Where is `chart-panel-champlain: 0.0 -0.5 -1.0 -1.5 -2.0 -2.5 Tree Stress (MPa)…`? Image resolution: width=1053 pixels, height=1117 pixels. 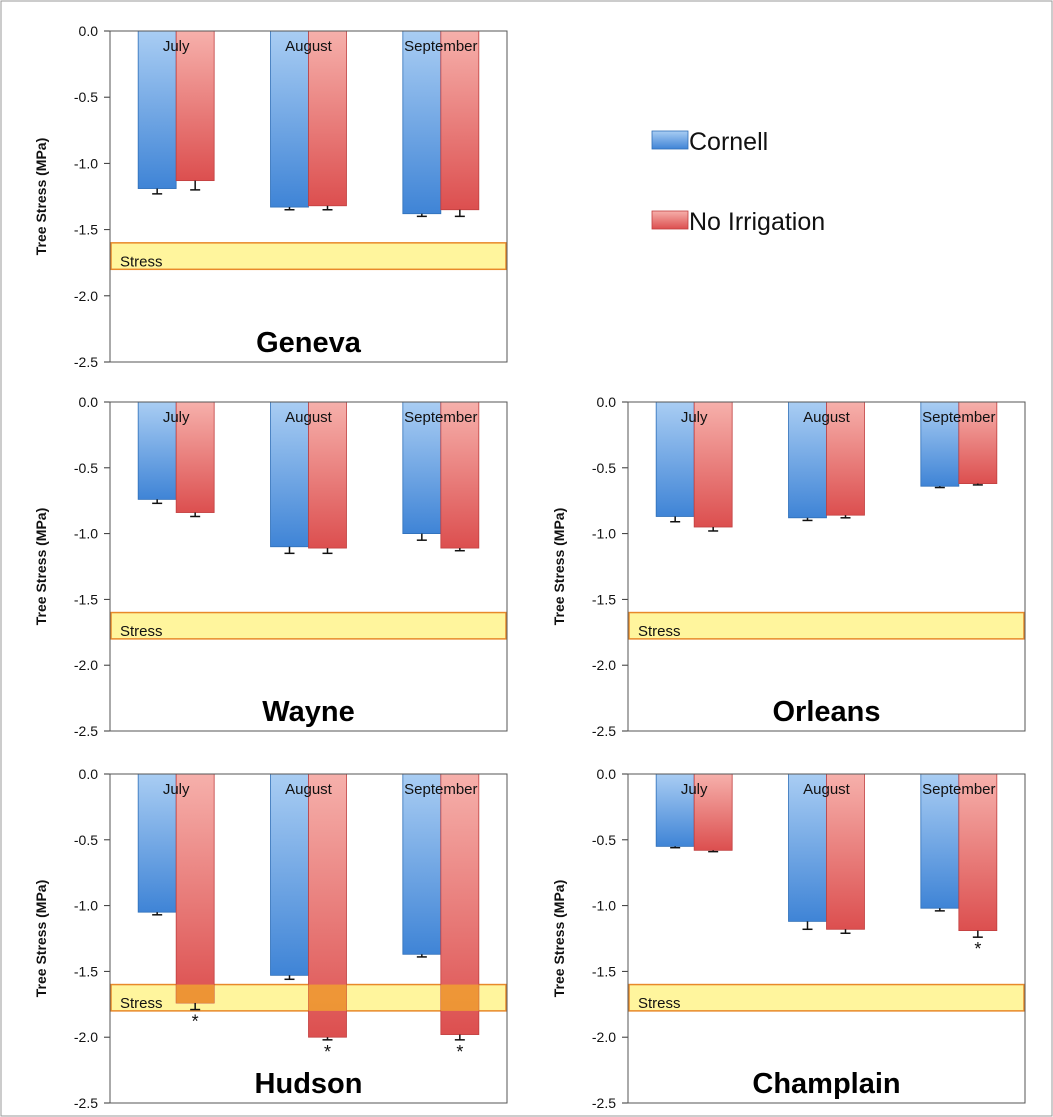 chart-panel-champlain: 0.0 -0.5 -1.0 -1.5 -2.0 -2.5 Tree Stress (MPa)… is located at coordinates (788, 938).